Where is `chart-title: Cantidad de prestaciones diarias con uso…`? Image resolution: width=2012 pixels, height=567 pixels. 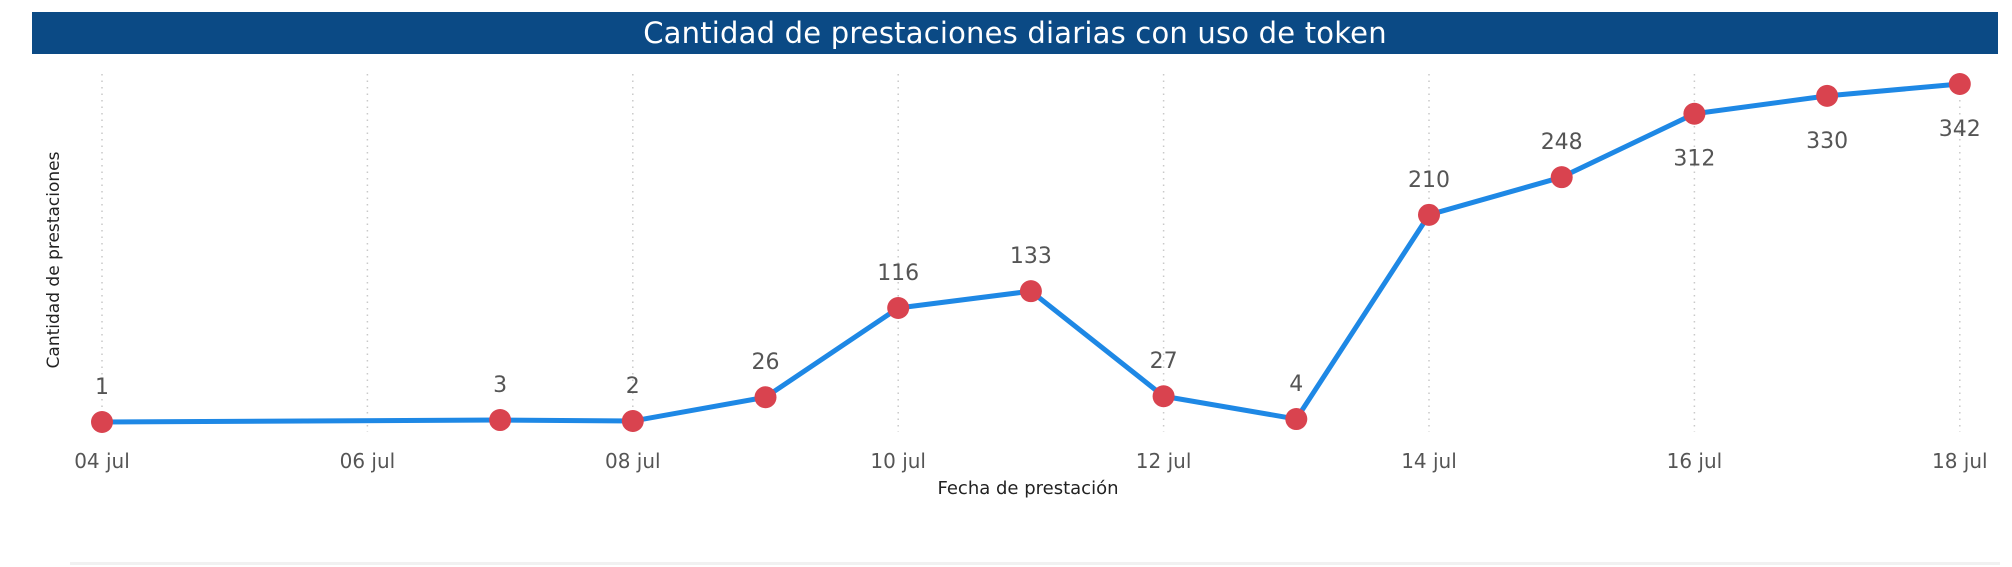
chart-title: Cantidad de prestaciones diarias con uso… is located at coordinates (1015, 33).